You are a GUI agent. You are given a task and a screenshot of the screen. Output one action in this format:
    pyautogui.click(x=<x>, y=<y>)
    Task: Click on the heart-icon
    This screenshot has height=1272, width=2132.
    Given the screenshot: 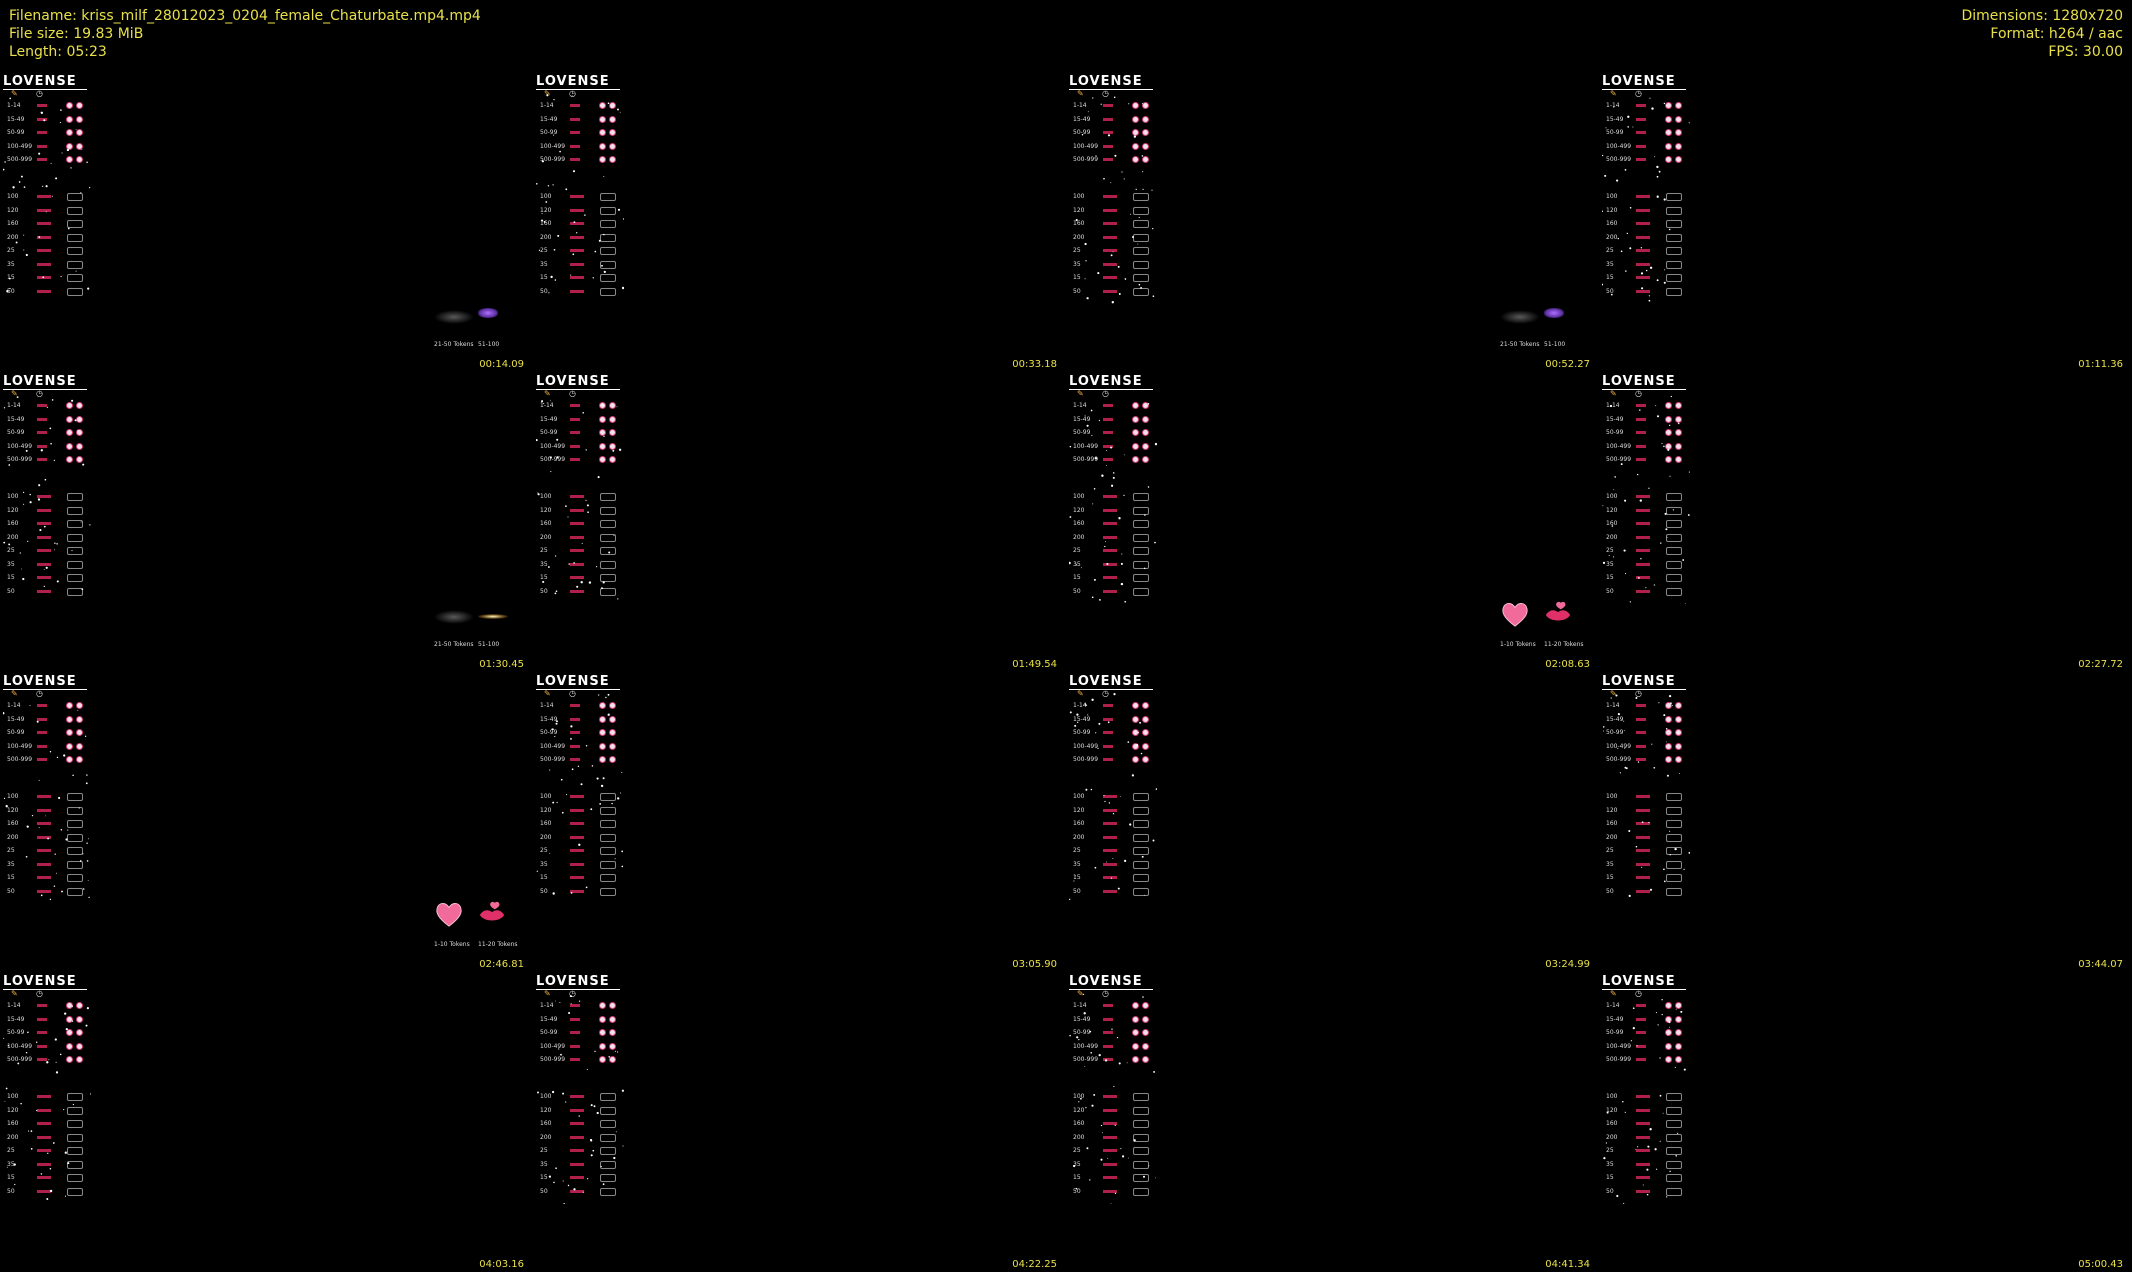 What is the action you would take?
    pyautogui.click(x=1515, y=614)
    